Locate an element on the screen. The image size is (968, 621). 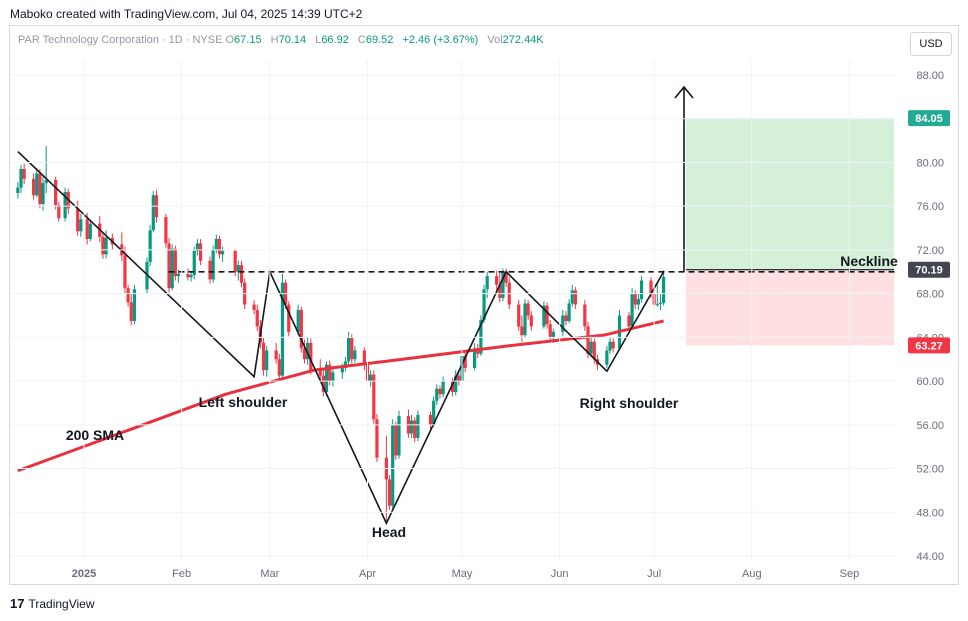
tradingview-logo: 17 is located at coordinates (17, 603).